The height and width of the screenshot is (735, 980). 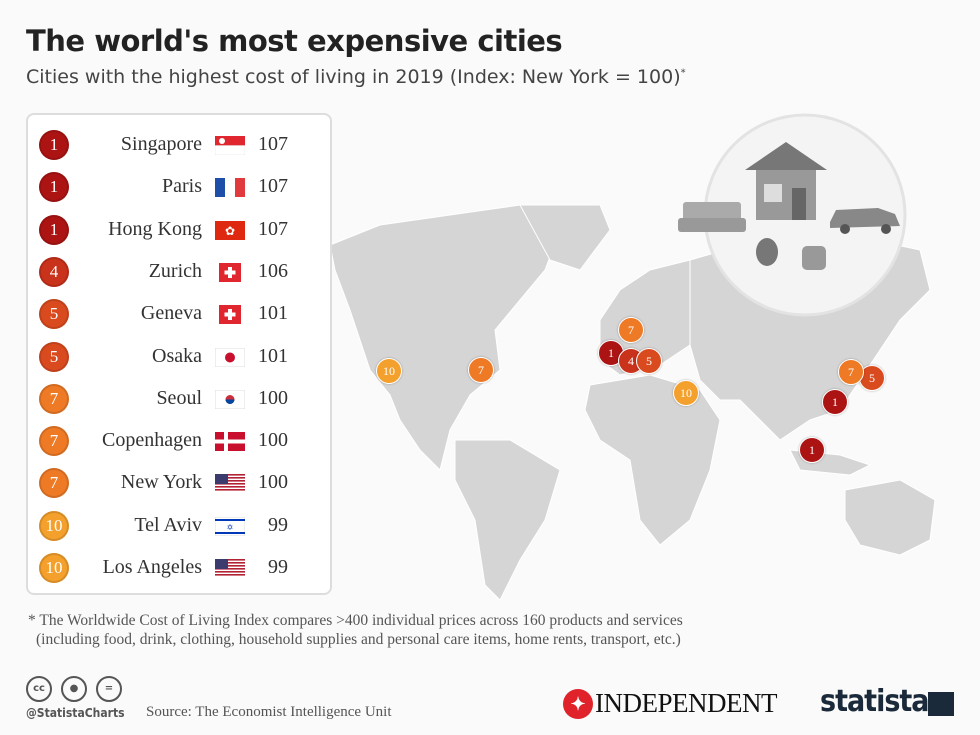 What do you see at coordinates (175, 270) in the screenshot?
I see `city-name: Zurich` at bounding box center [175, 270].